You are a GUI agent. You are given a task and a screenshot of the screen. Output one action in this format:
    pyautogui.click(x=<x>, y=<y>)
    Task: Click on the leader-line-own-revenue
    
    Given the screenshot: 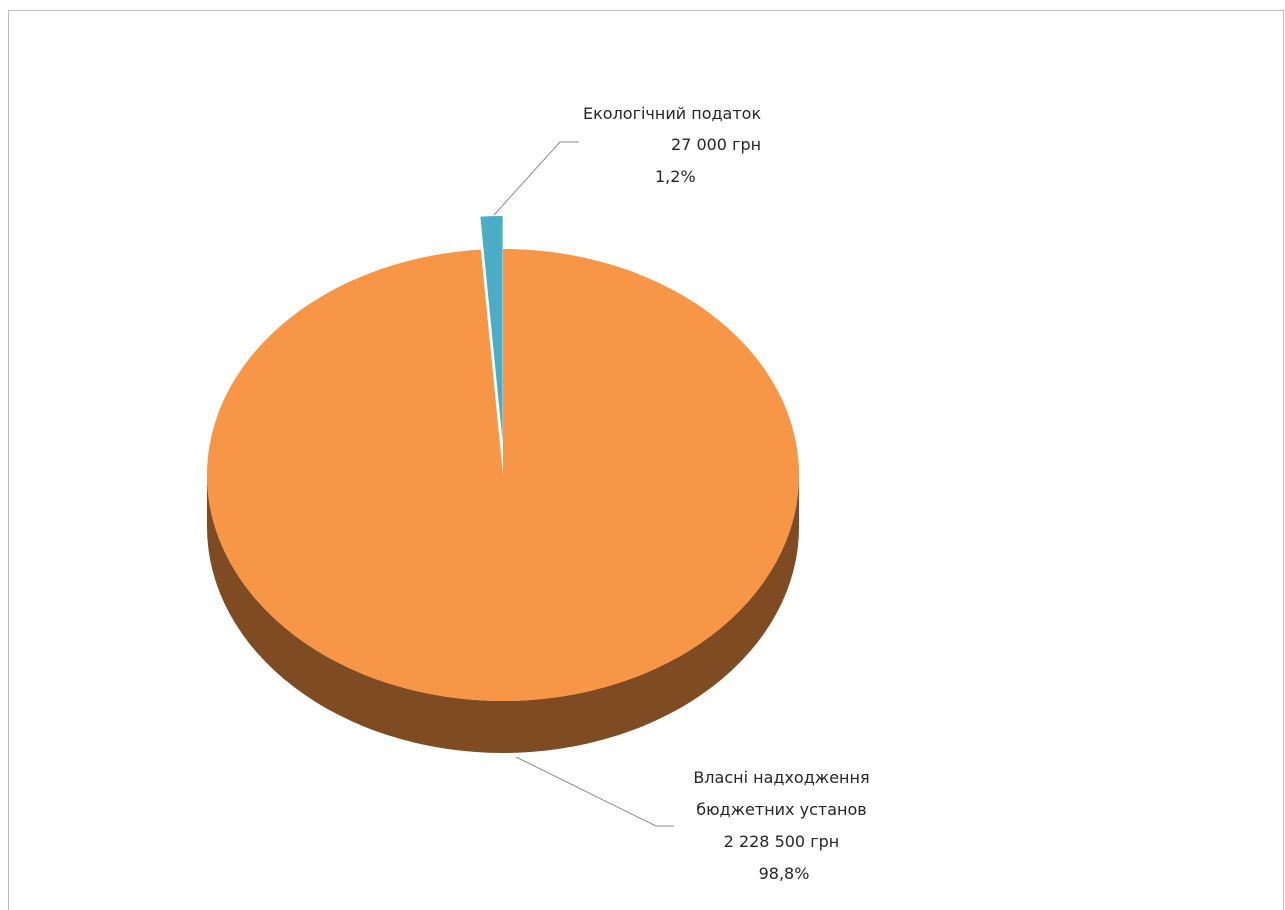 What is the action you would take?
    pyautogui.click(x=594, y=791)
    